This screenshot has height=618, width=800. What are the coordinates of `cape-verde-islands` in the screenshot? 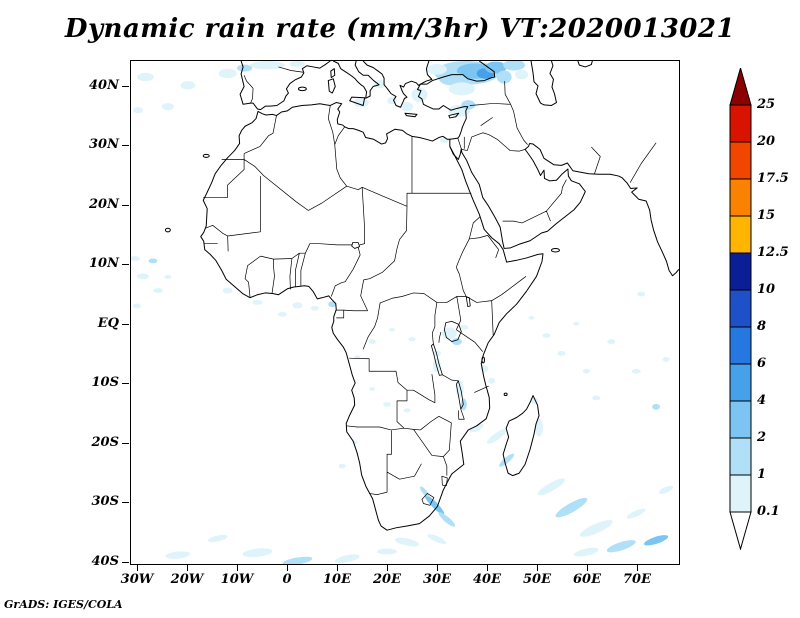 It's located at (167, 230).